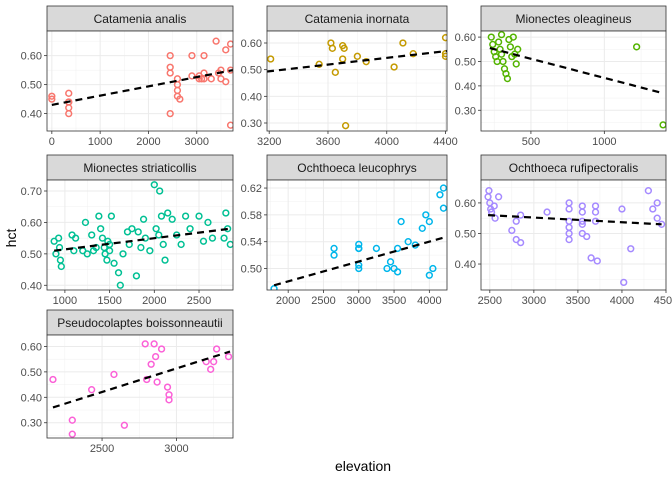 This screenshot has height=480, width=672. I want to click on panel-strip-label: Catamenia inornata, so click(357, 19).